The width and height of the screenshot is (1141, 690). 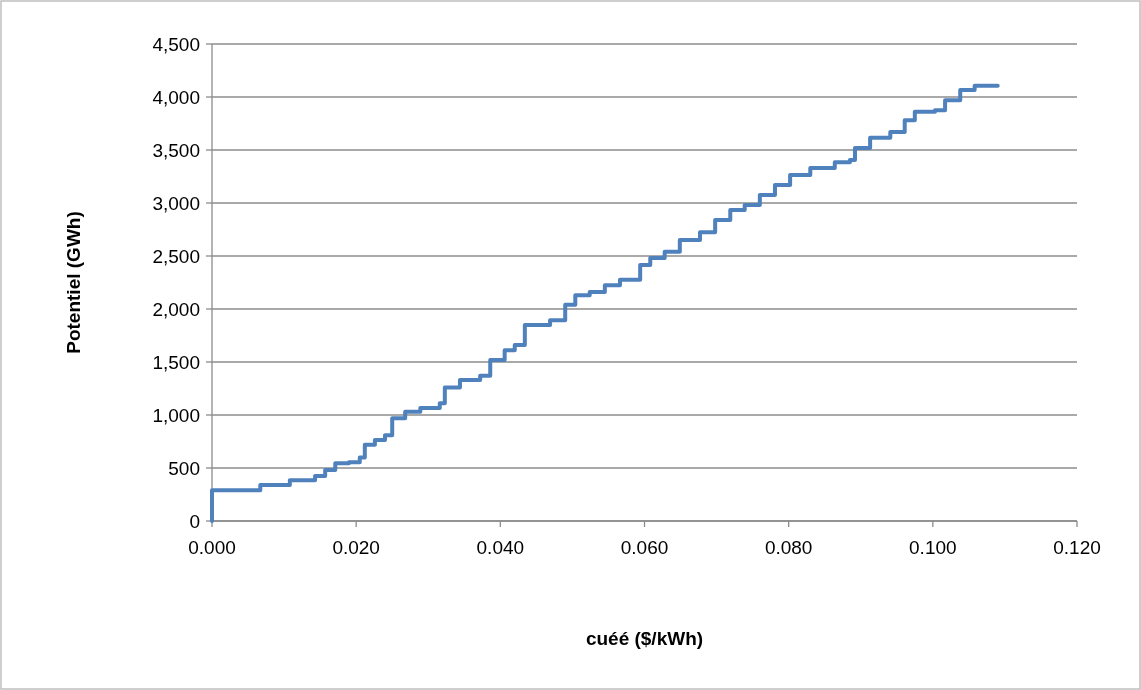 I want to click on y-tick-label: 4,000, so click(x=176, y=97).